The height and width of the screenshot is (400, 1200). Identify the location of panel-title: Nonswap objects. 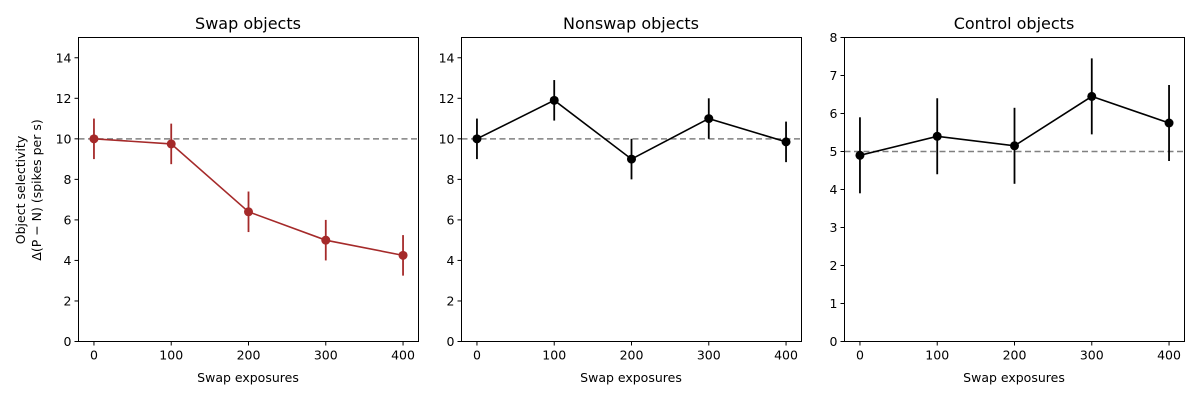
(631, 23).